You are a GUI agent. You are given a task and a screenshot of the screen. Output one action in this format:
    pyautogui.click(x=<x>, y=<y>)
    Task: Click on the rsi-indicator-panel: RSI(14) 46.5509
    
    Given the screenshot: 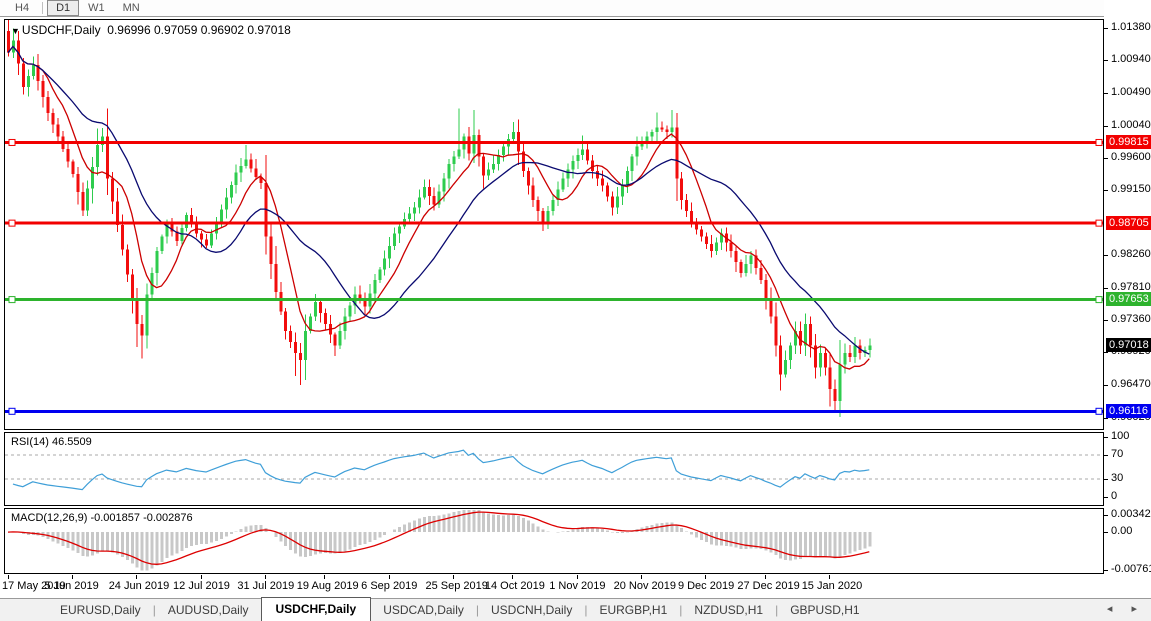 What is the action you would take?
    pyautogui.click(x=554, y=469)
    